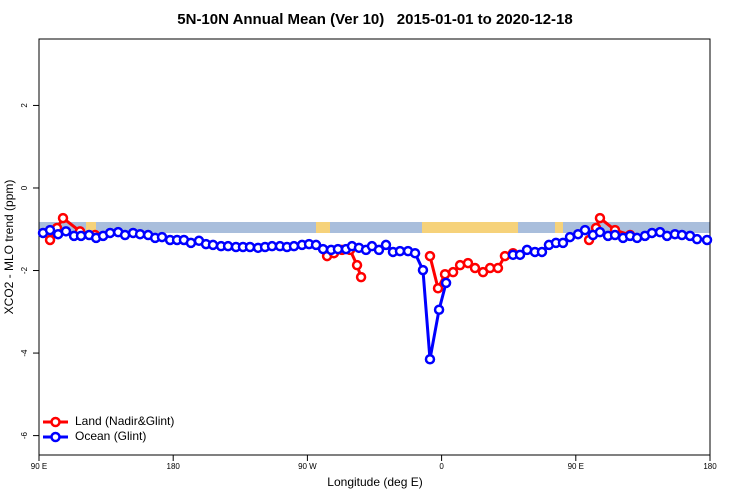 The height and width of the screenshot is (500, 750). I want to click on y-tick-label: 2, so click(24, 105).